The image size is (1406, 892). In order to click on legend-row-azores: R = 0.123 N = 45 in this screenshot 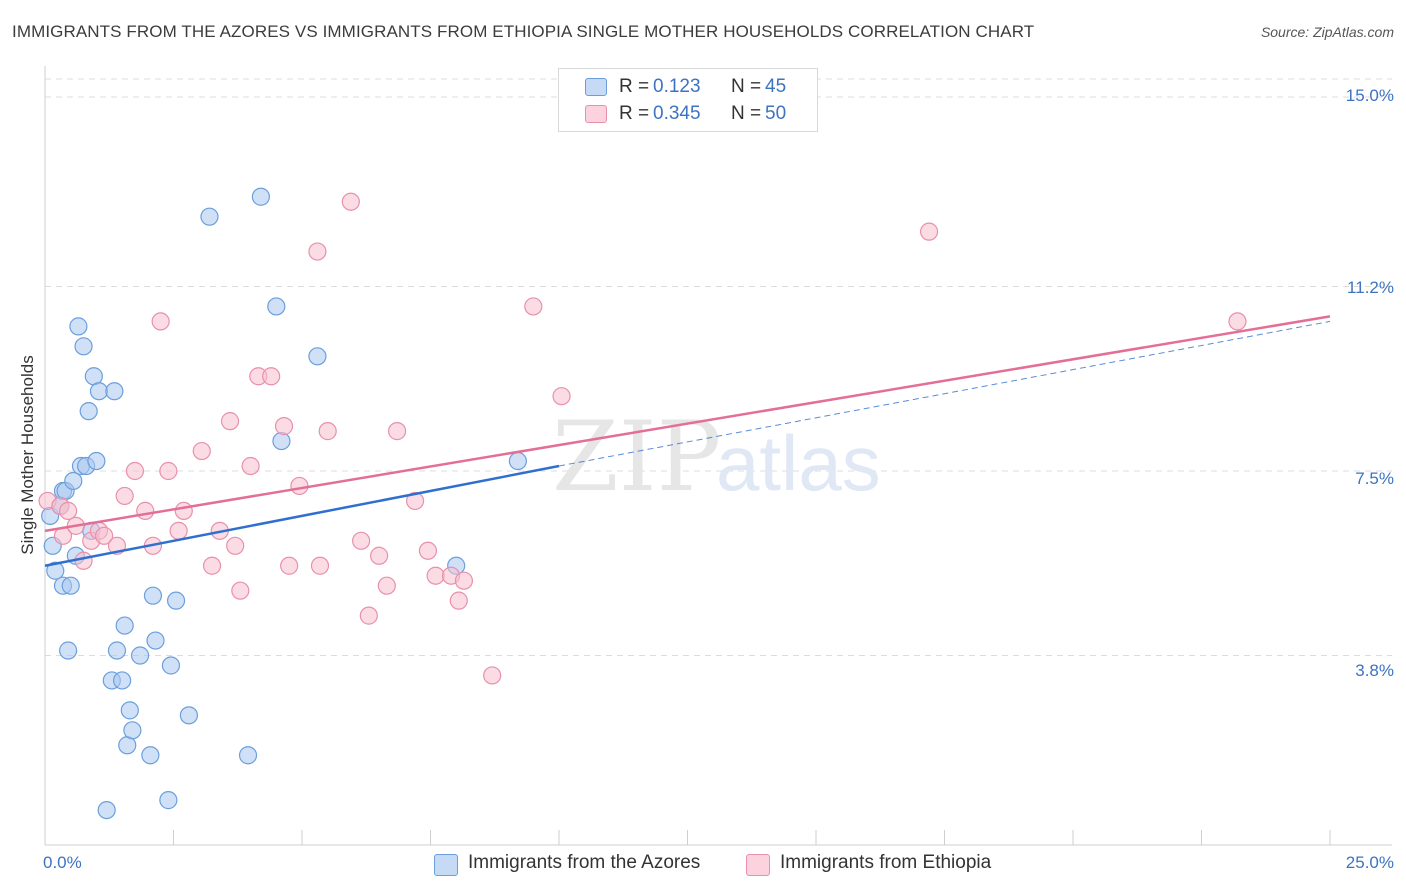, I will do `click(688, 87)`.